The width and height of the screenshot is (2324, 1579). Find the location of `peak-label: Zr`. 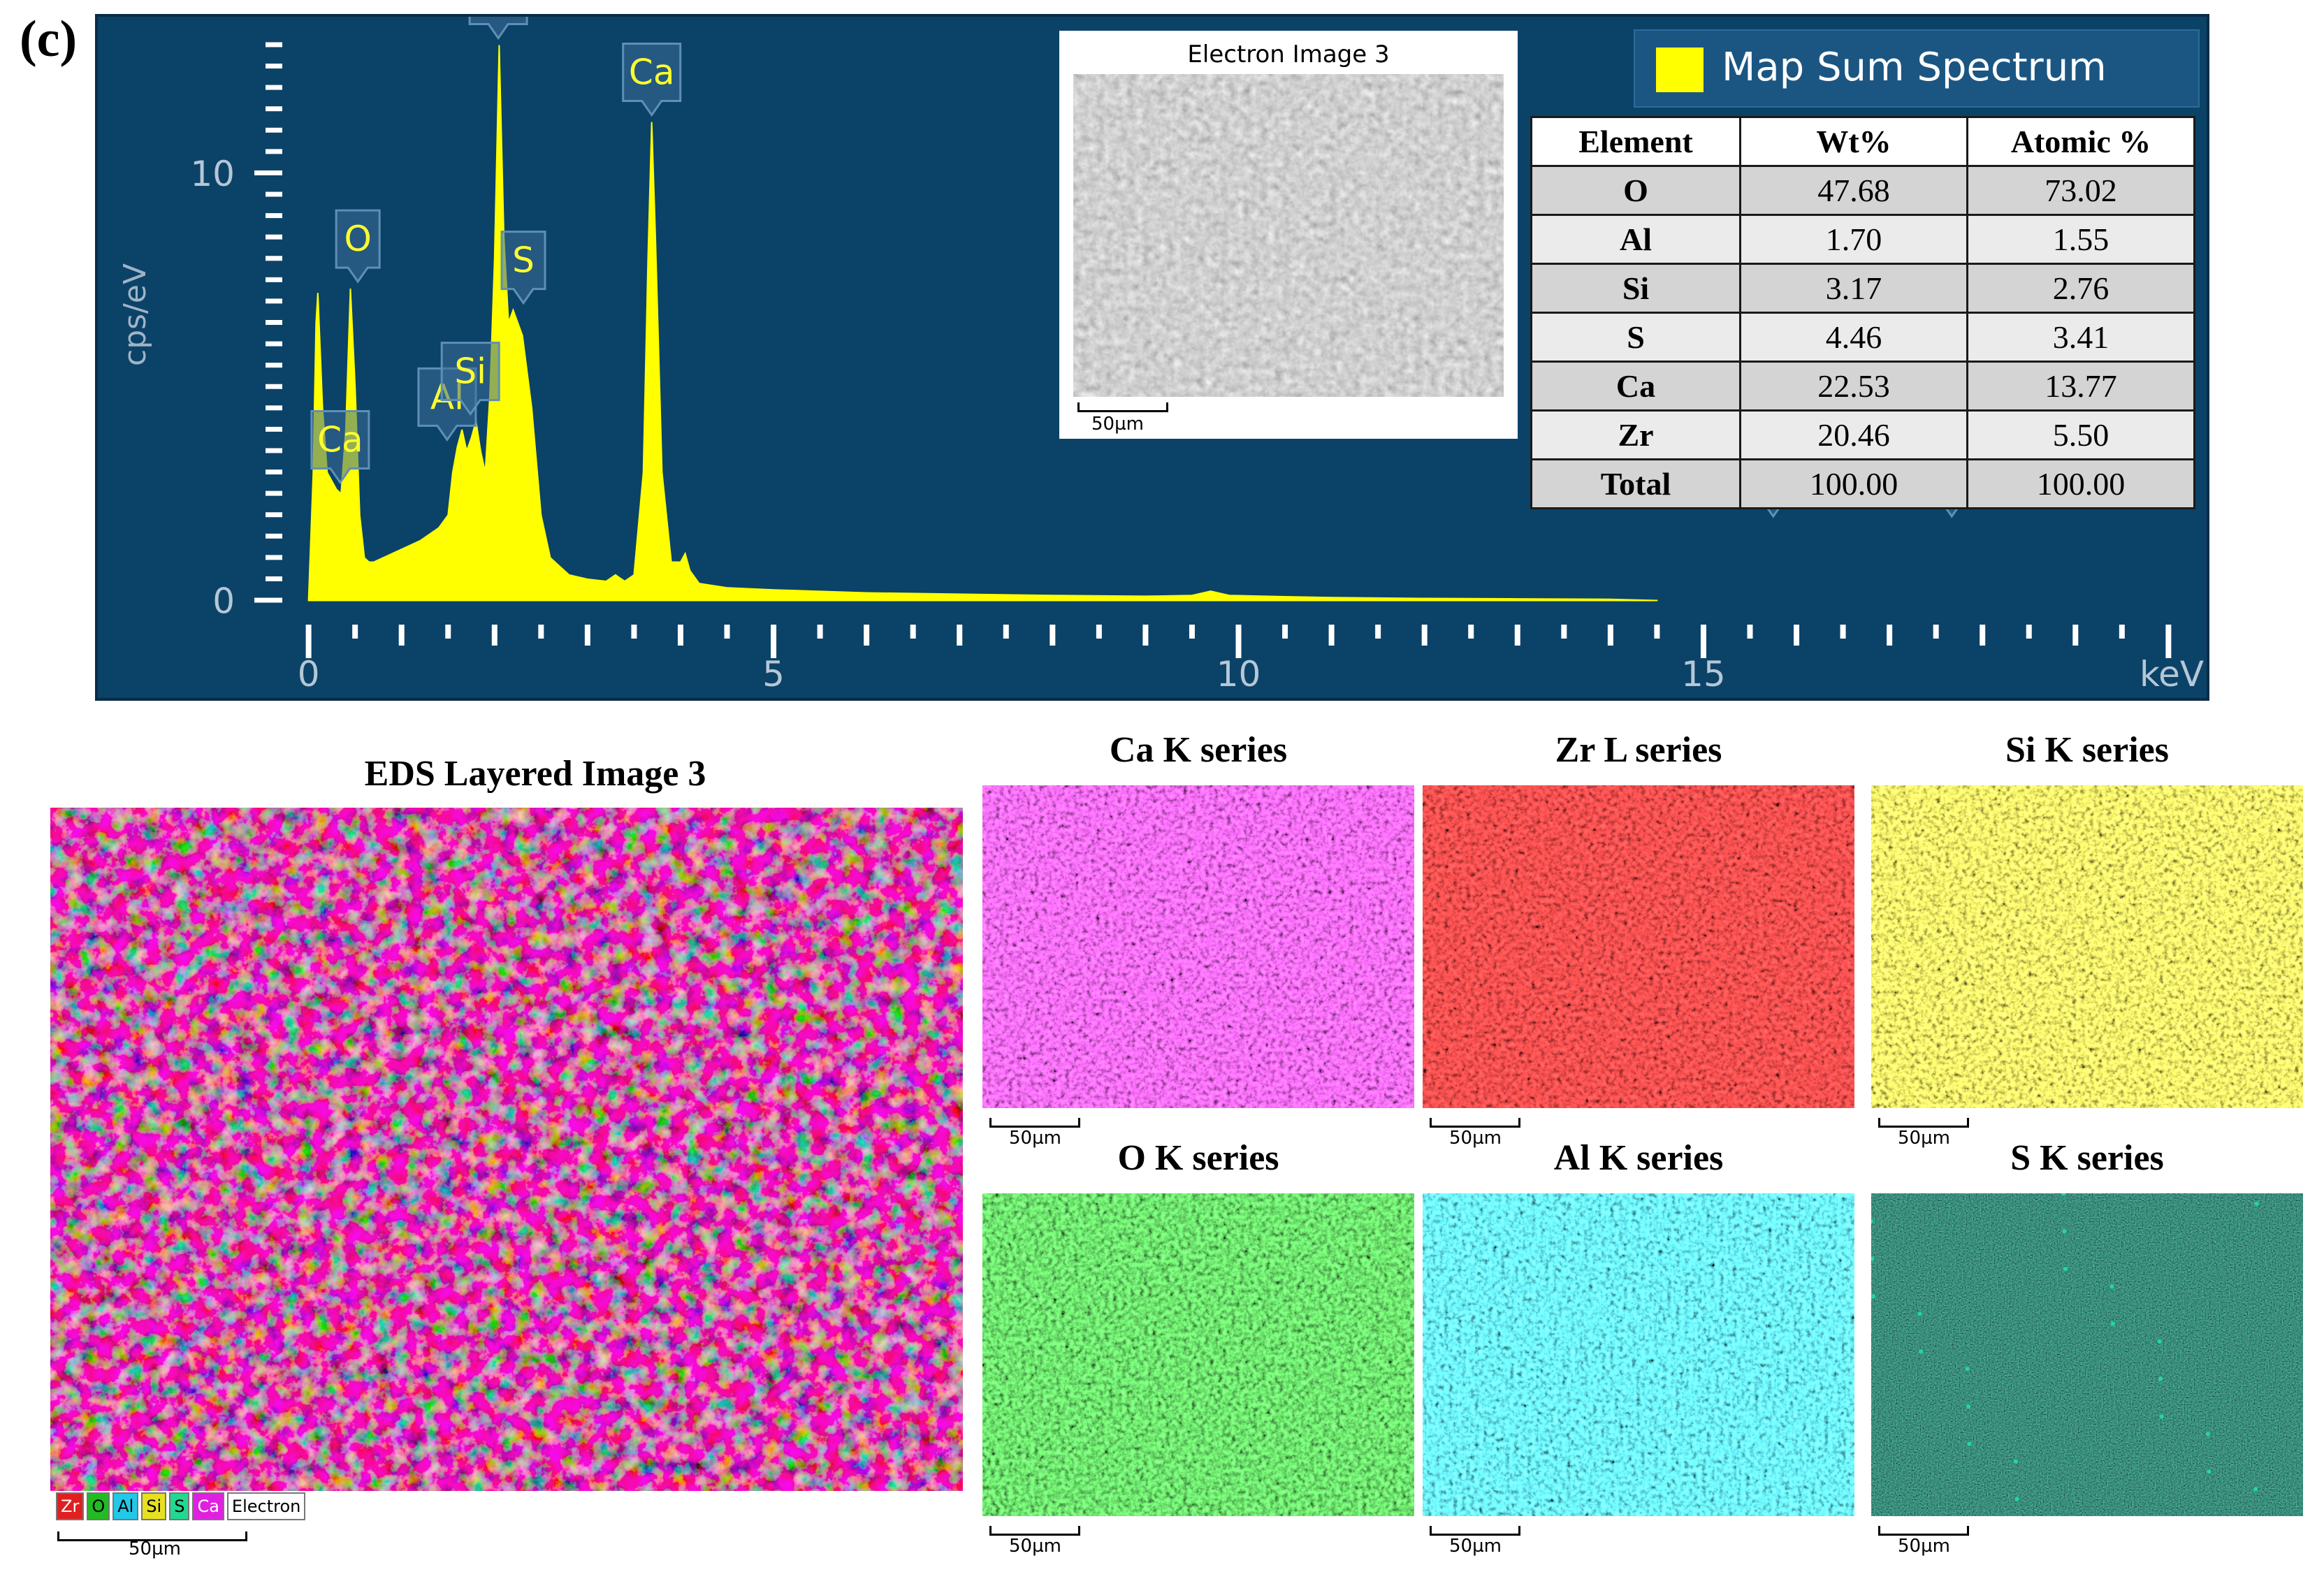

peak-label: Zr is located at coordinates (498, 29).